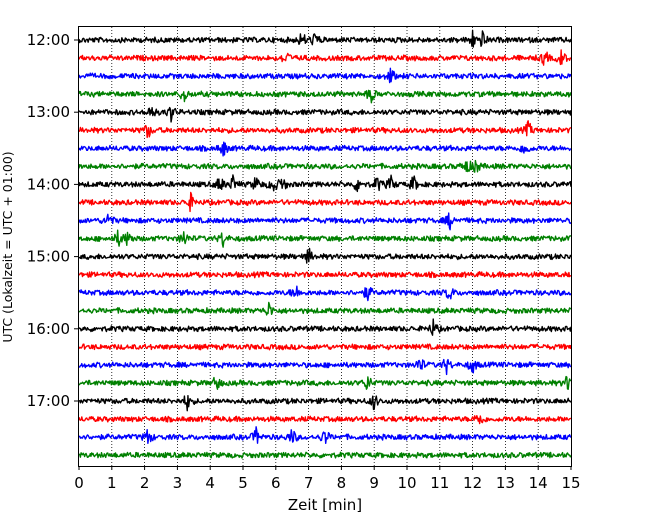 The image size is (650, 525). What do you see at coordinates (48, 112) in the screenshot?
I see `y-tick-label: 13:00` at bounding box center [48, 112].